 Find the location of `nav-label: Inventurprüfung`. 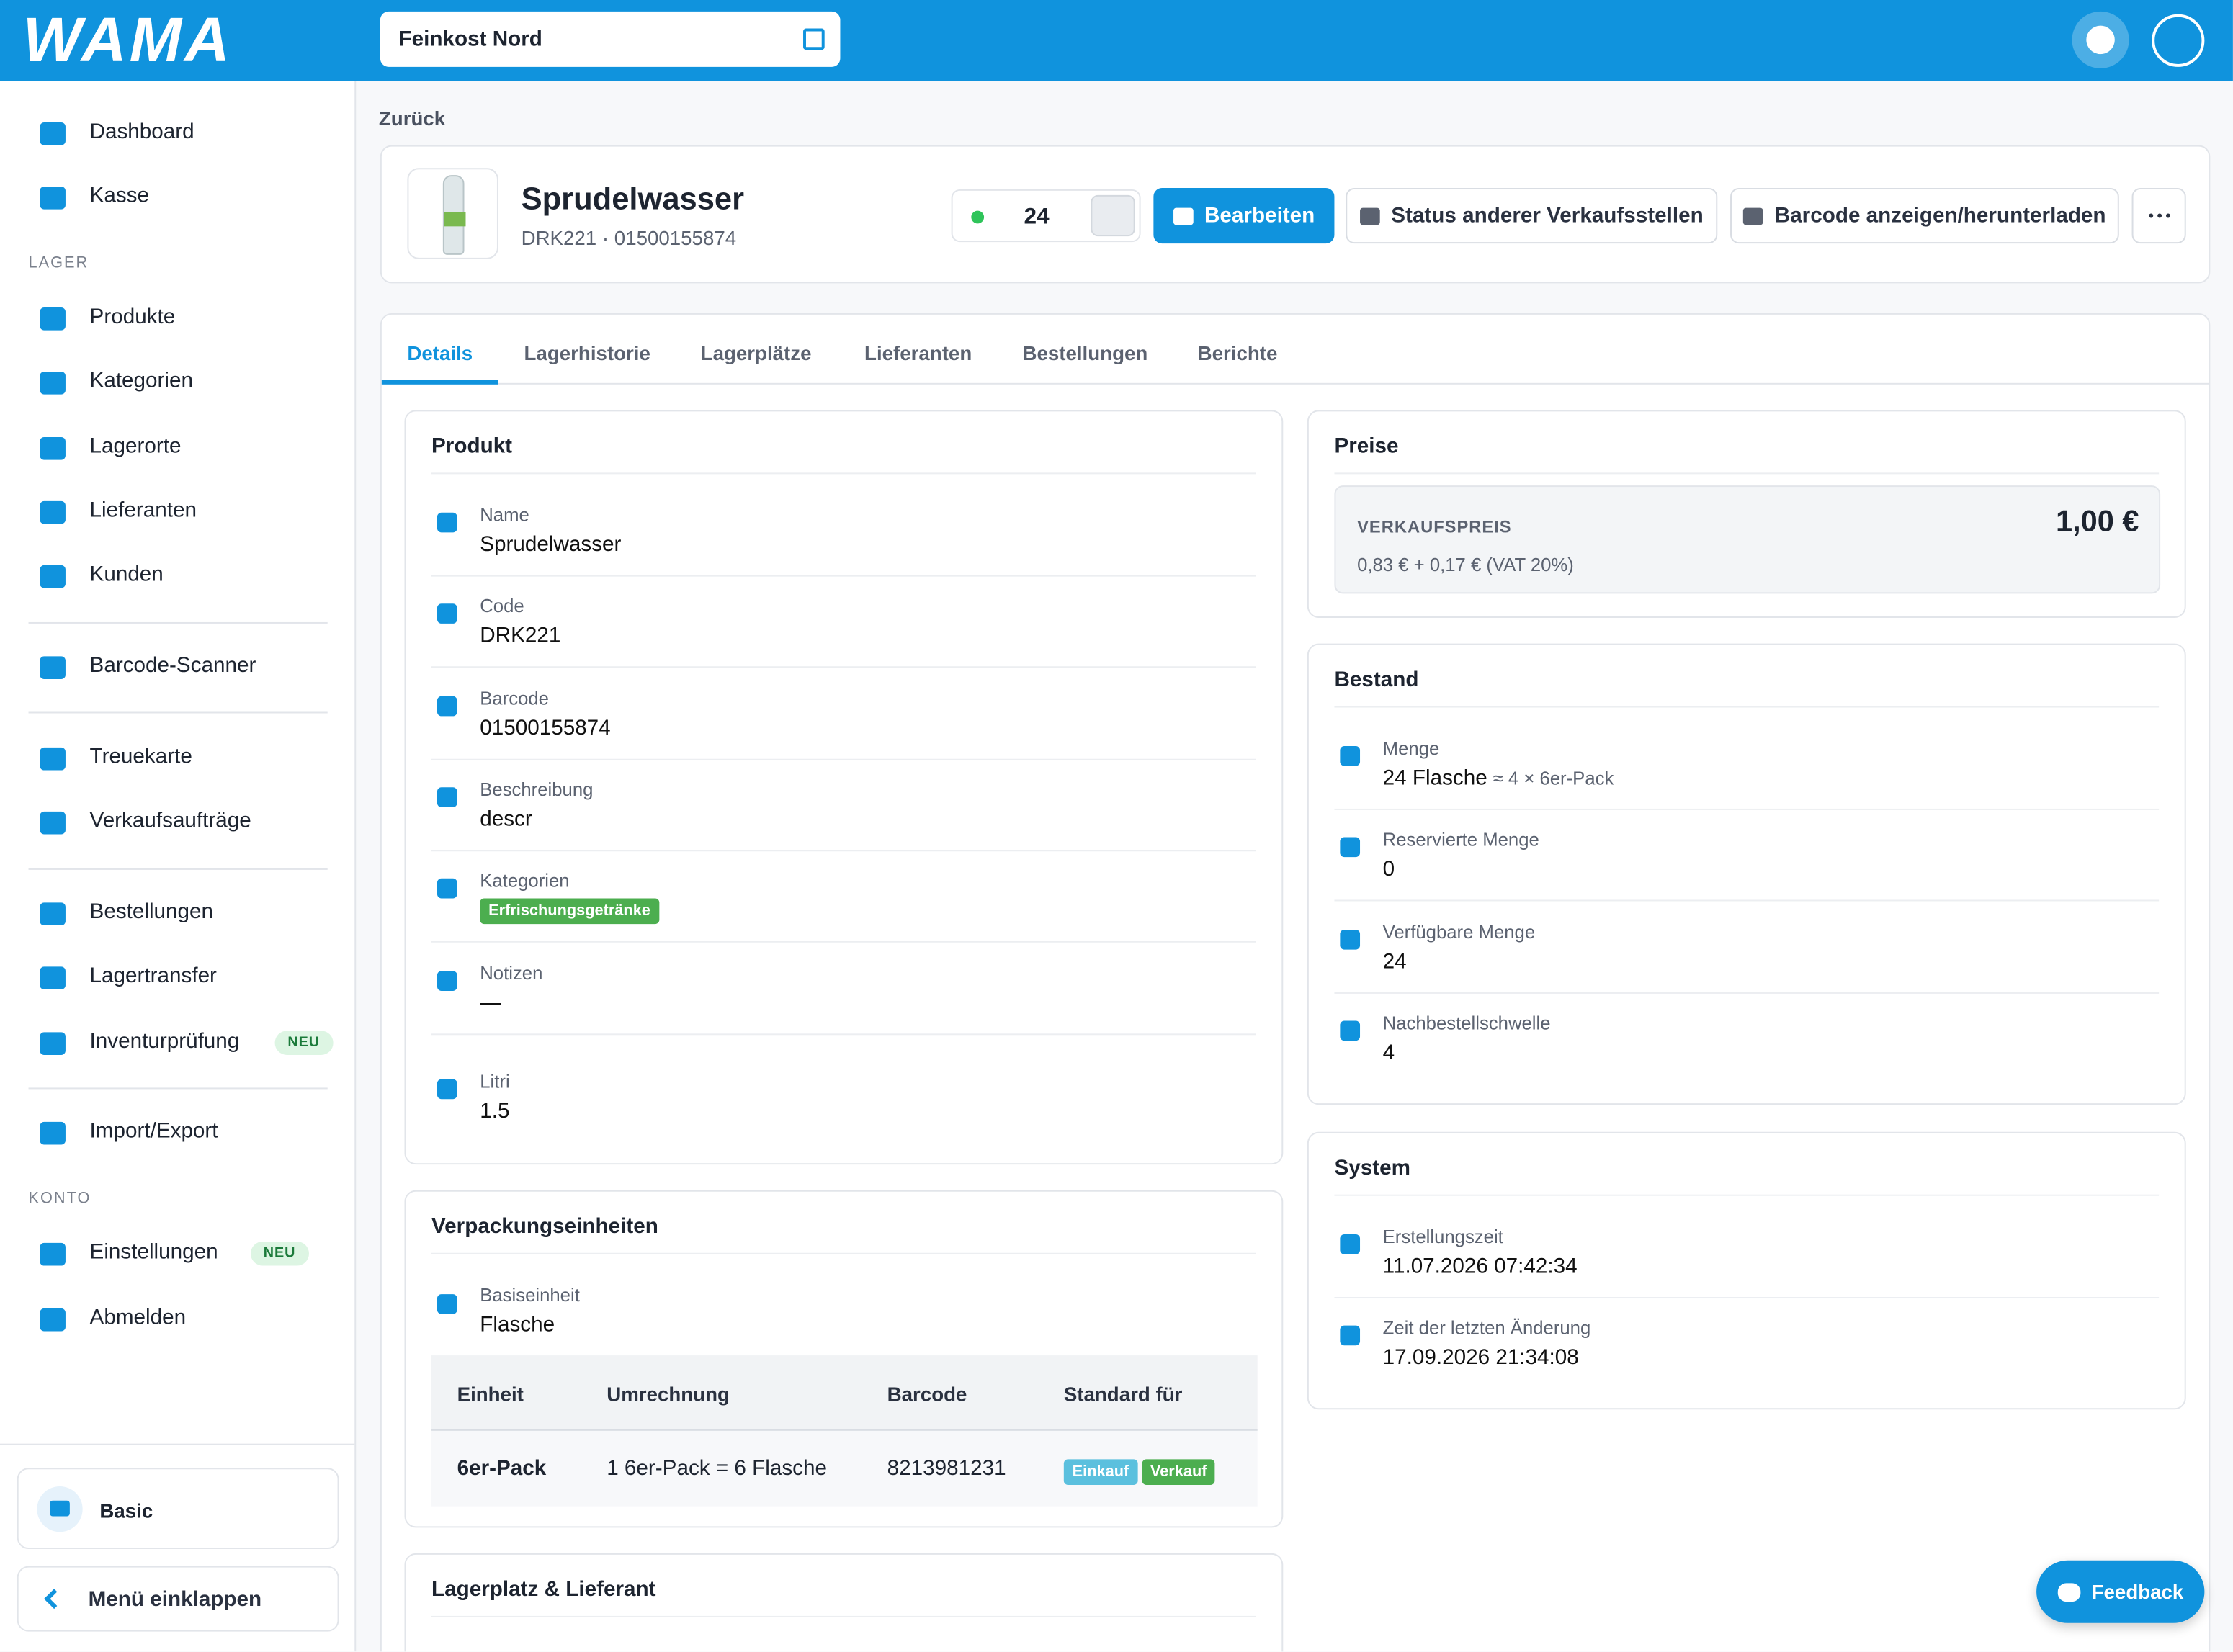

nav-label: Inventurprüfung is located at coordinates (164, 1041).